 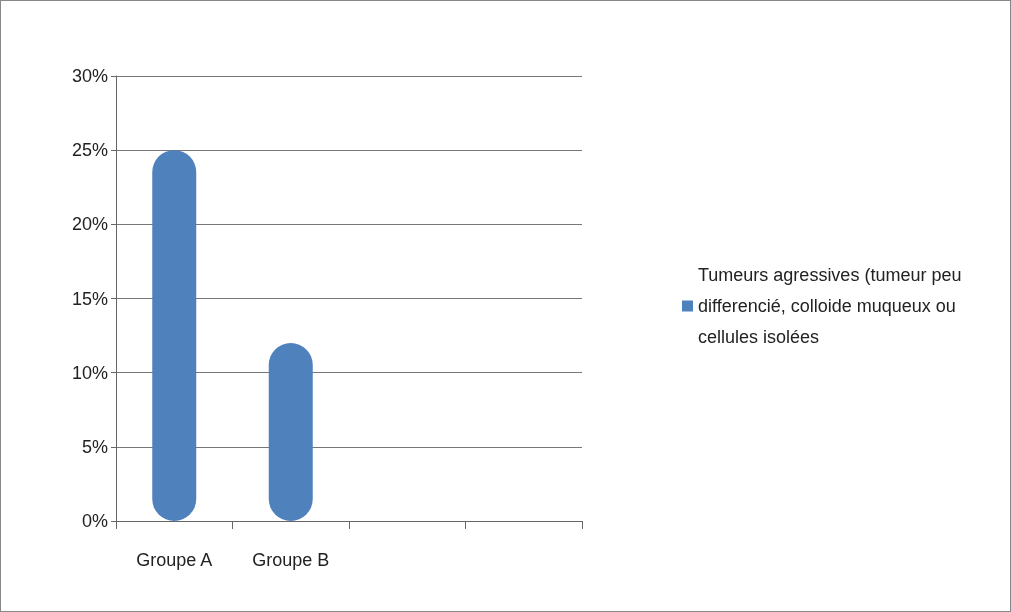 I want to click on x-tick-label: Groupe B, so click(x=291, y=560).